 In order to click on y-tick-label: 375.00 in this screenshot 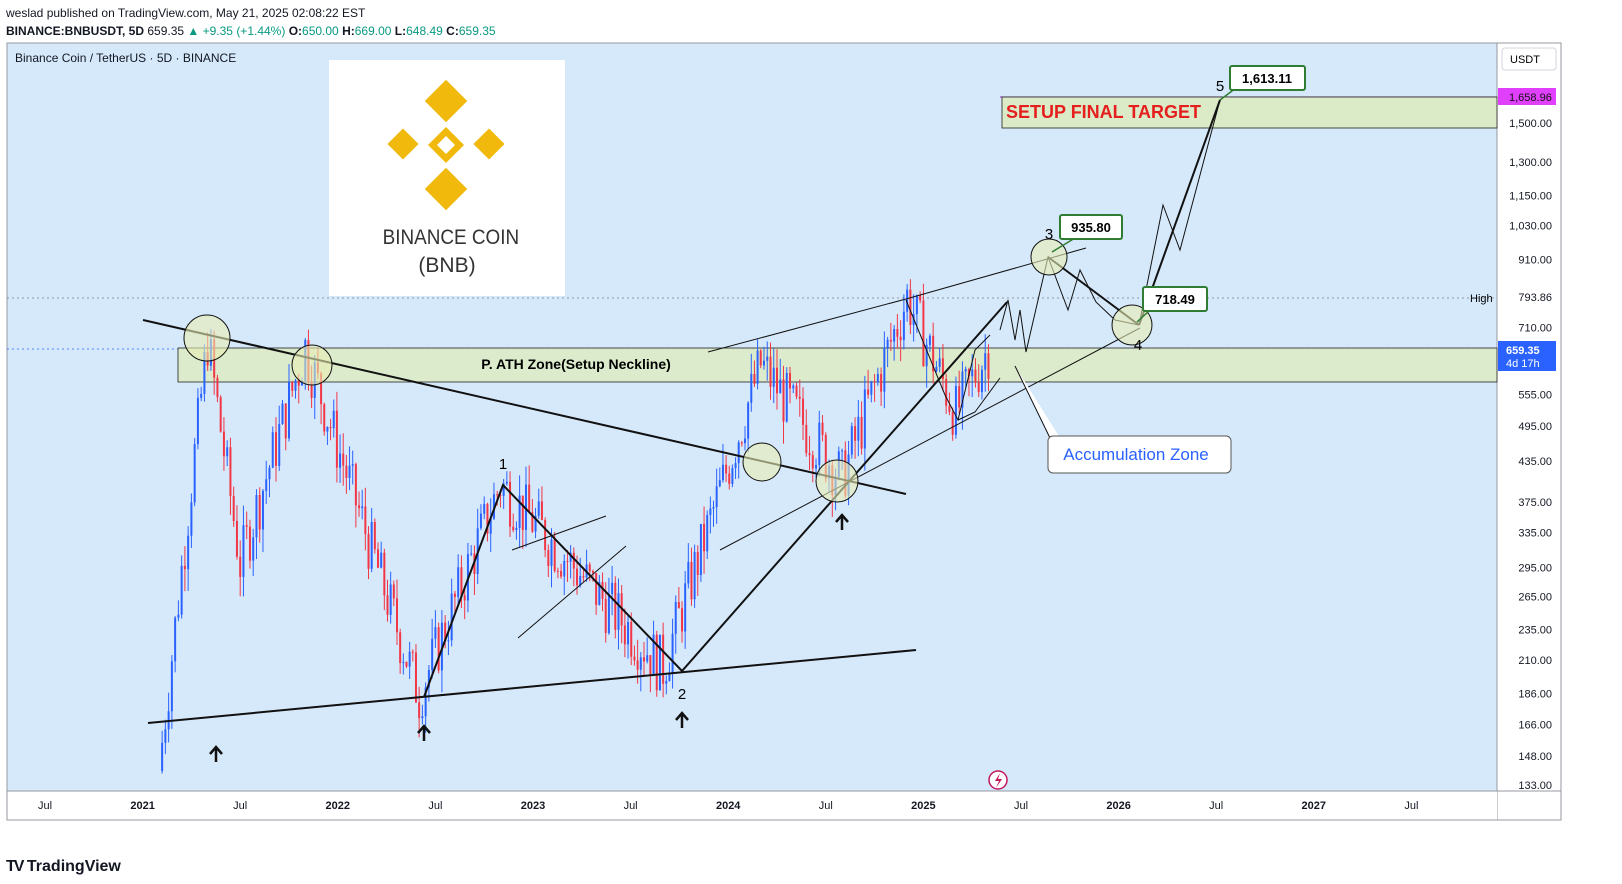, I will do `click(1535, 503)`.